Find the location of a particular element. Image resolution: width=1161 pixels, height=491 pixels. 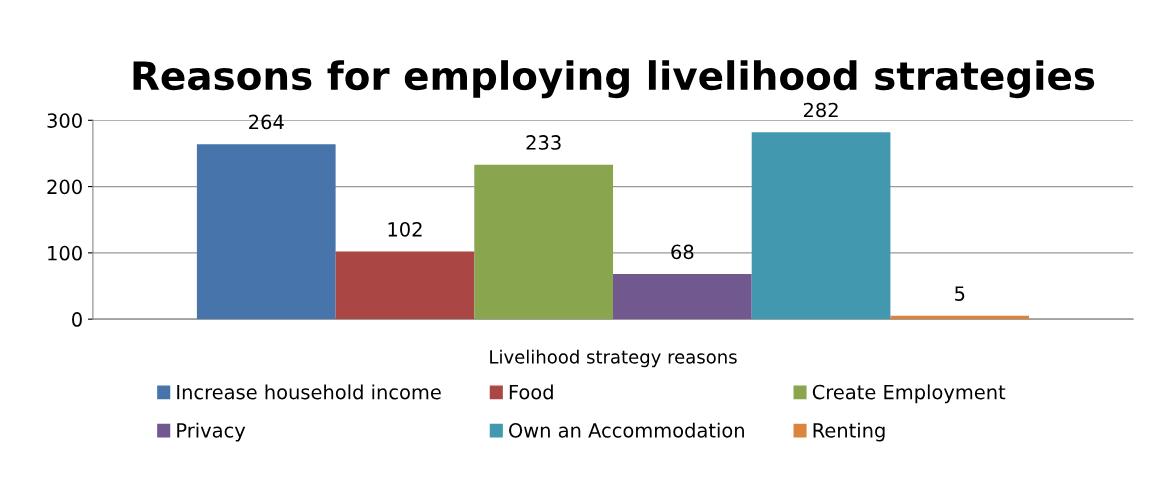

chart-title: Reasons for employing livelihood strategies is located at coordinates (614, 79).